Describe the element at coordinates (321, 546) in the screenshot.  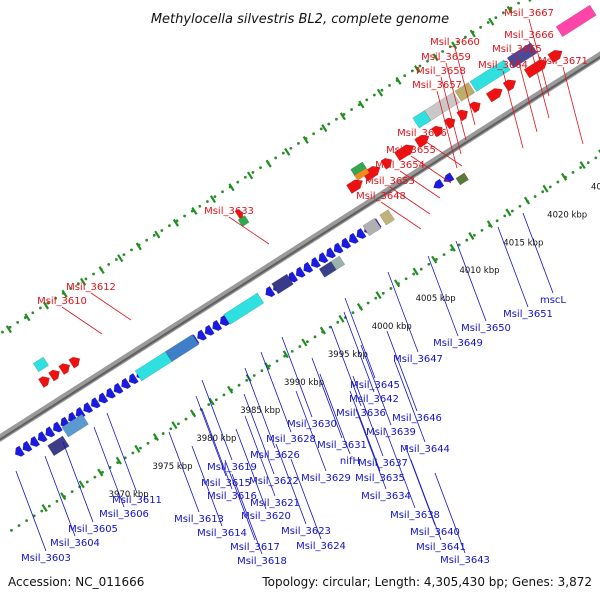
I see `gene-label-reverse: Msil_3624` at that location.